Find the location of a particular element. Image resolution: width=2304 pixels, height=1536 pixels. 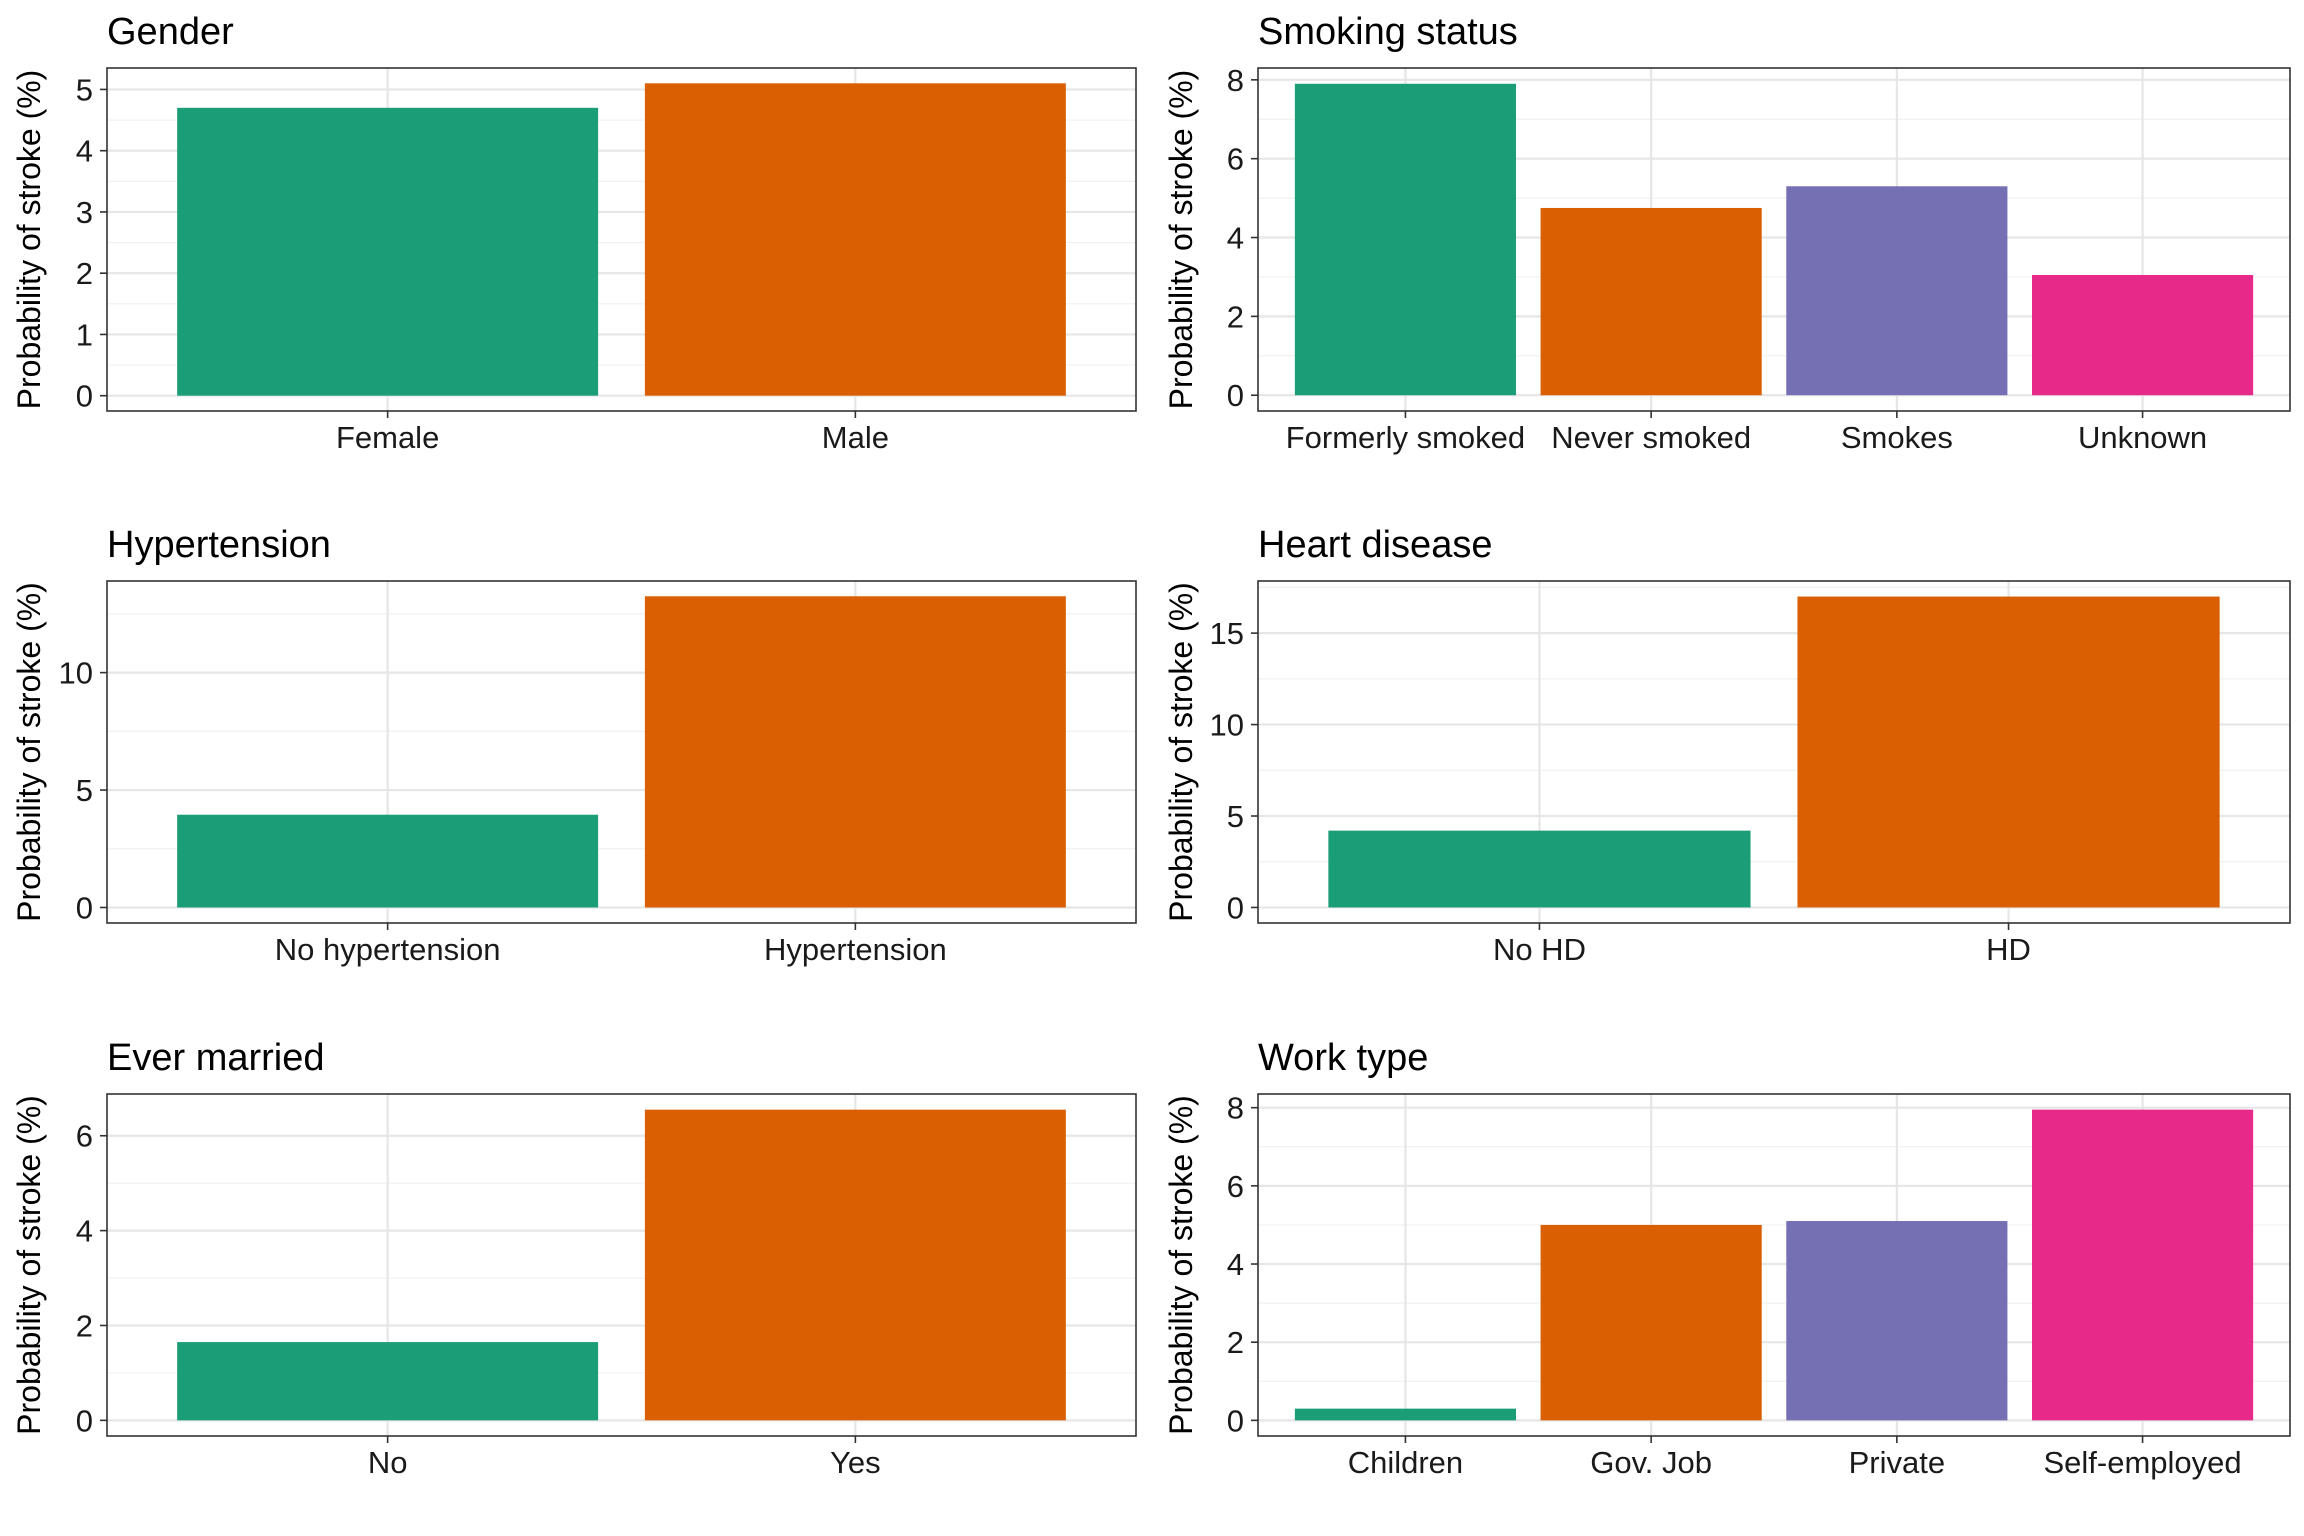

bar-gov-job is located at coordinates (1651, 1322).